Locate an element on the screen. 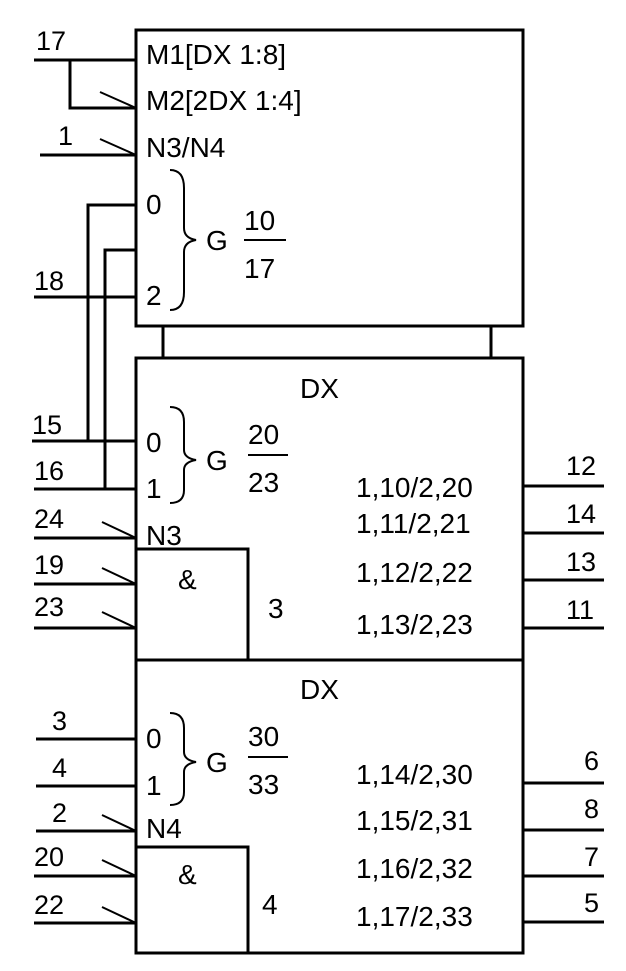 This screenshot has width=626, height=971. dx1-g-numerator: 20 is located at coordinates (263, 434).